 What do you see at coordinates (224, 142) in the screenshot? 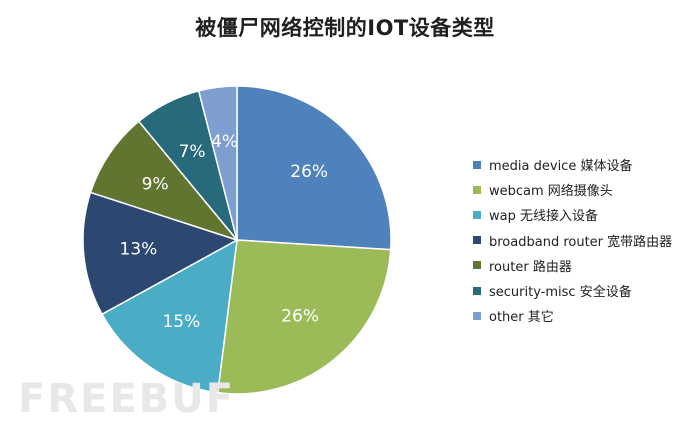
I see `slice-value-label: 4%` at bounding box center [224, 142].